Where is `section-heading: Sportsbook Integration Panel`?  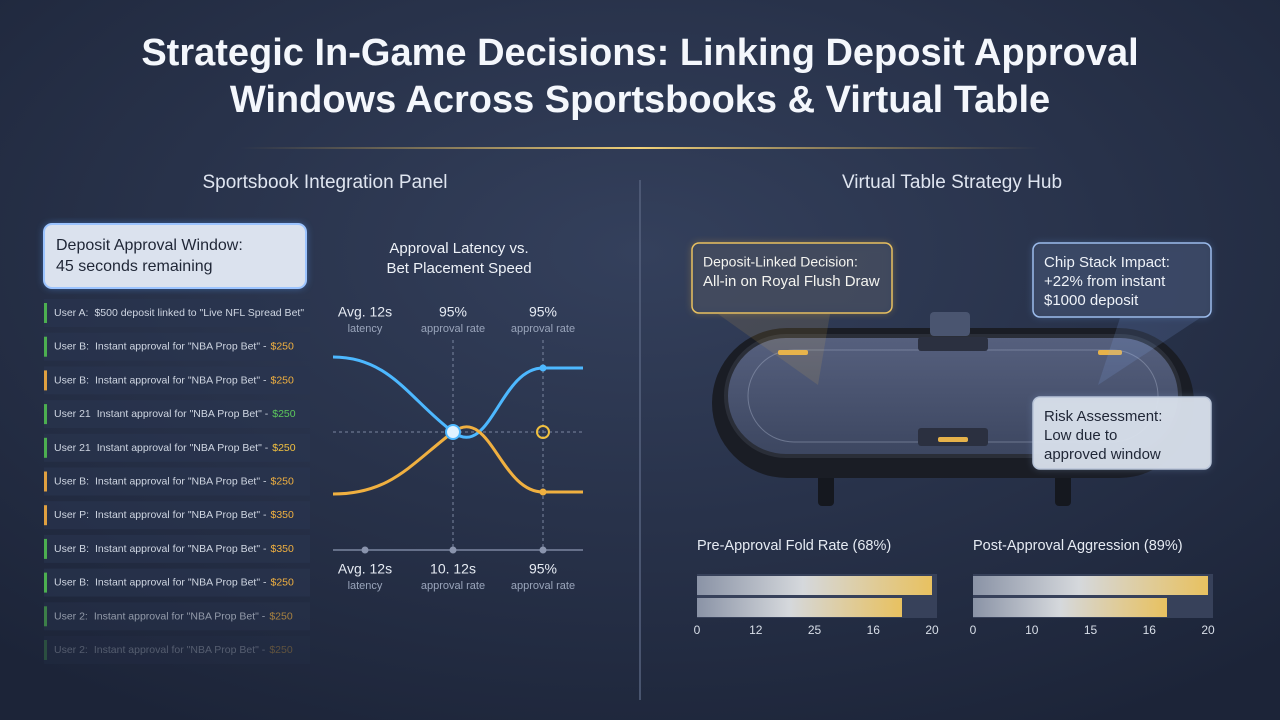 section-heading: Sportsbook Integration Panel is located at coordinates (324, 182).